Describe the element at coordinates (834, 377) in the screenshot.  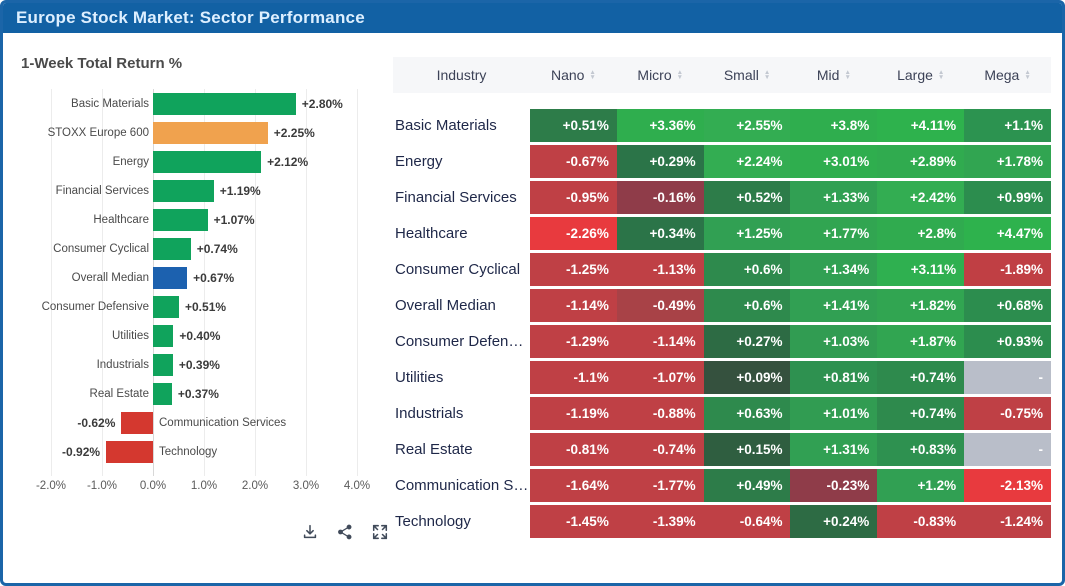
I see `heatmap-cell: +0.81%` at that location.